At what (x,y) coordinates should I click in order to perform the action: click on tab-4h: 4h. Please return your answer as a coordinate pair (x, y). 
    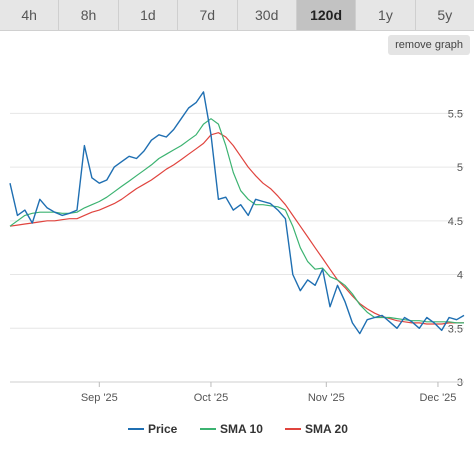
    Looking at the image, I should click on (30, 15).